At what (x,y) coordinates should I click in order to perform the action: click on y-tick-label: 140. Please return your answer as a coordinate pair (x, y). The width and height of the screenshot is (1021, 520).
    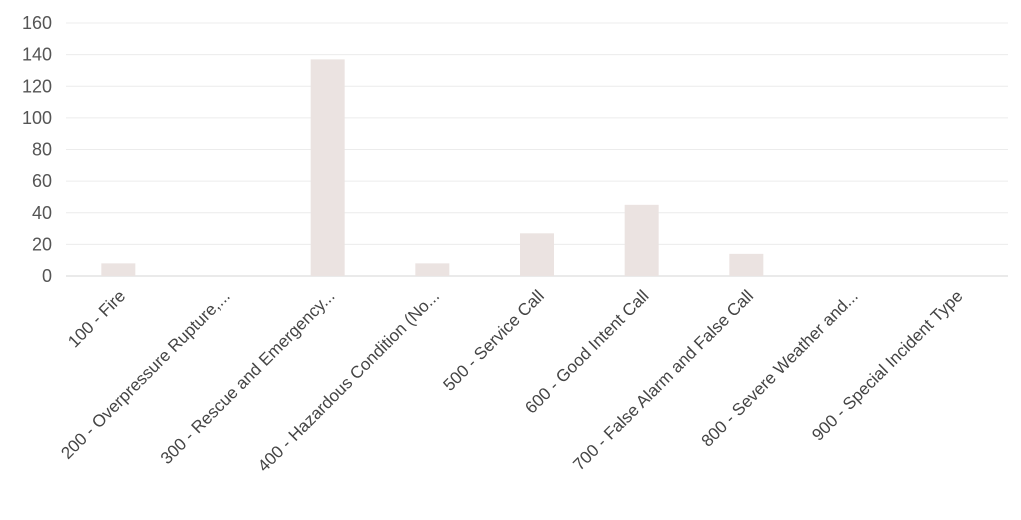
    Looking at the image, I should click on (37, 55).